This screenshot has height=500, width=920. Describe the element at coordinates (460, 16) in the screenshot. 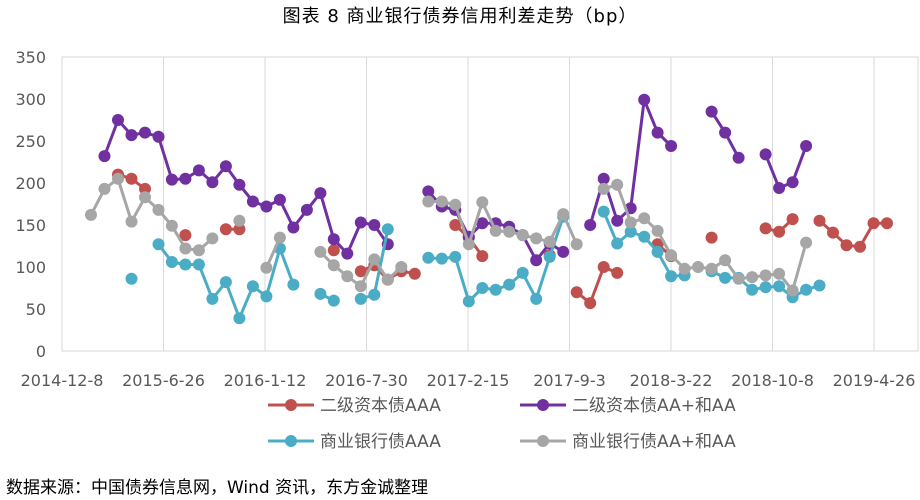

I see `chart-title: 图表 8 商业银行债券信用利差走势（bp）` at that location.